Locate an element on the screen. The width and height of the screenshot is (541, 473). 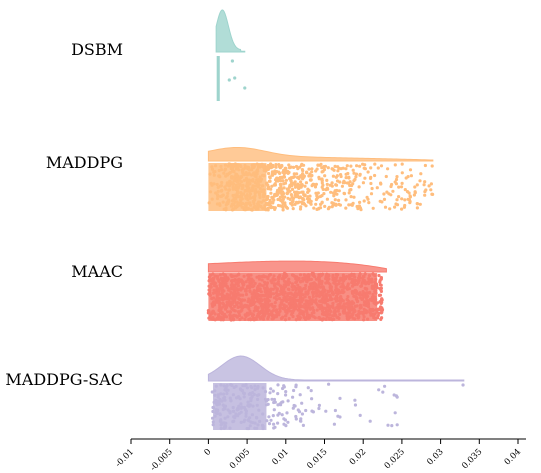
category-label: DSBM is located at coordinates (97, 49).